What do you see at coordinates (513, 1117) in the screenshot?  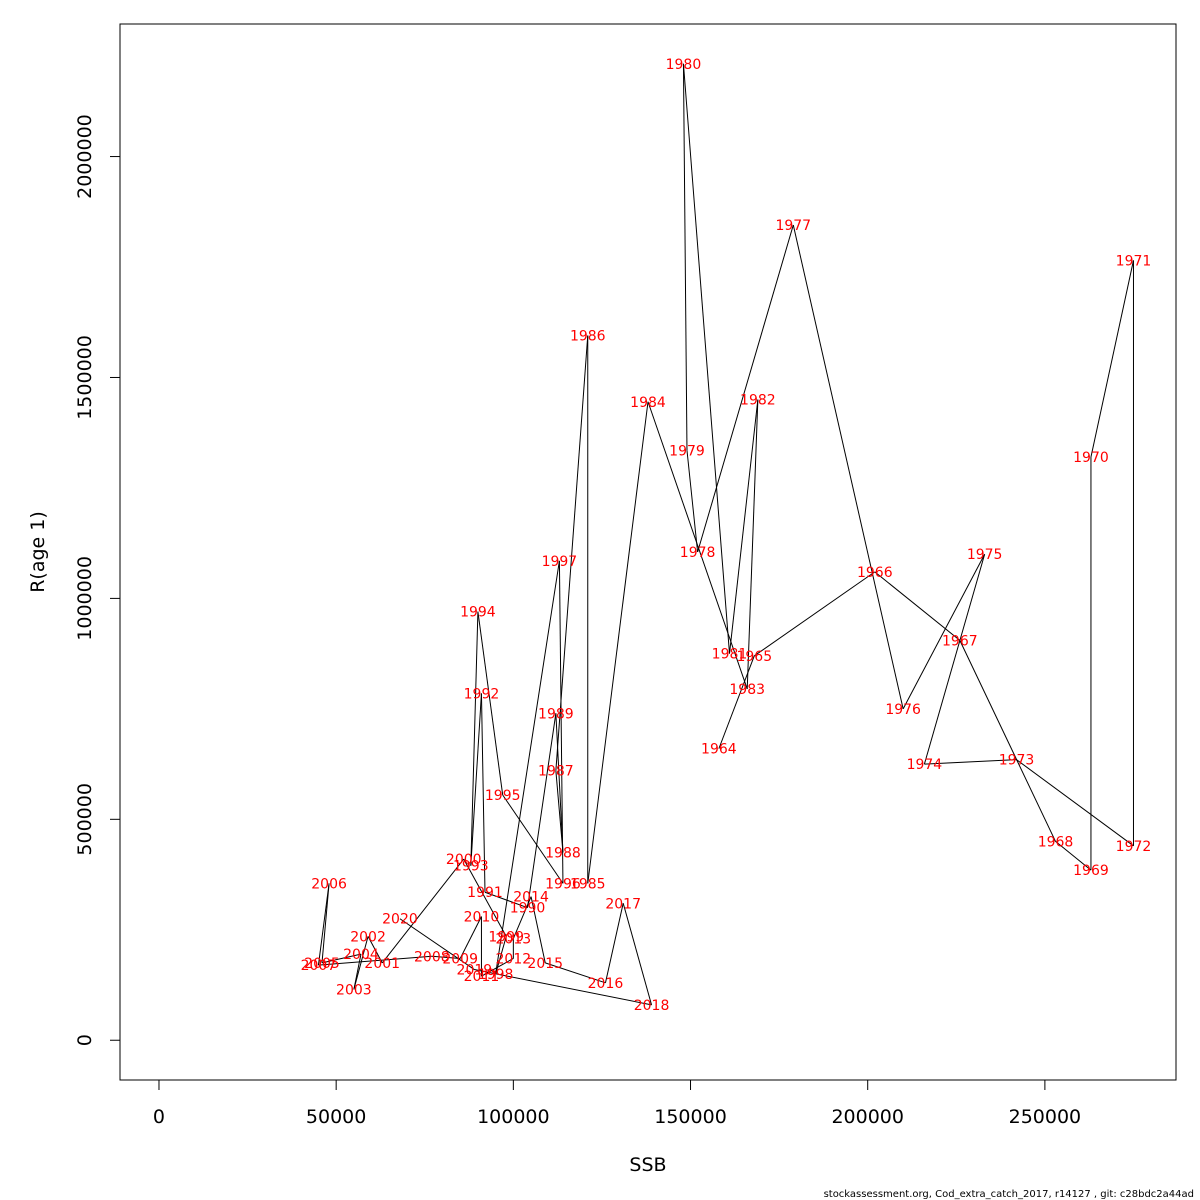 I see `x-tick-label: 100000` at bounding box center [513, 1117].